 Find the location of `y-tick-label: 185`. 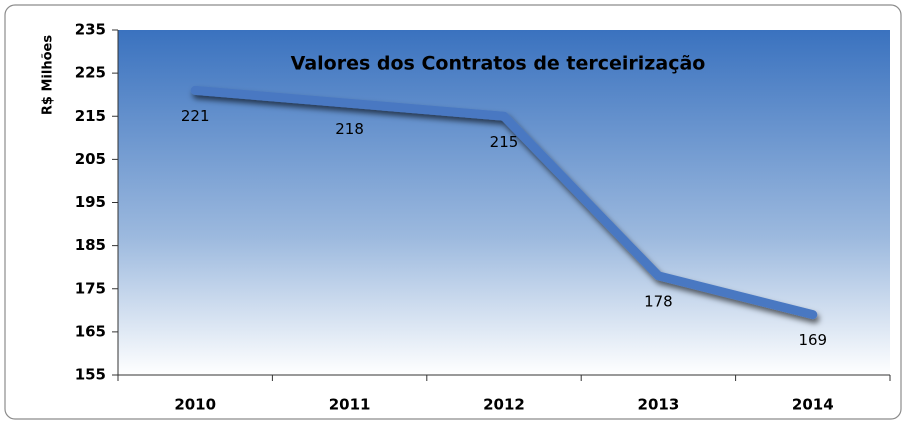

y-tick-label: 185 is located at coordinates (90, 245).